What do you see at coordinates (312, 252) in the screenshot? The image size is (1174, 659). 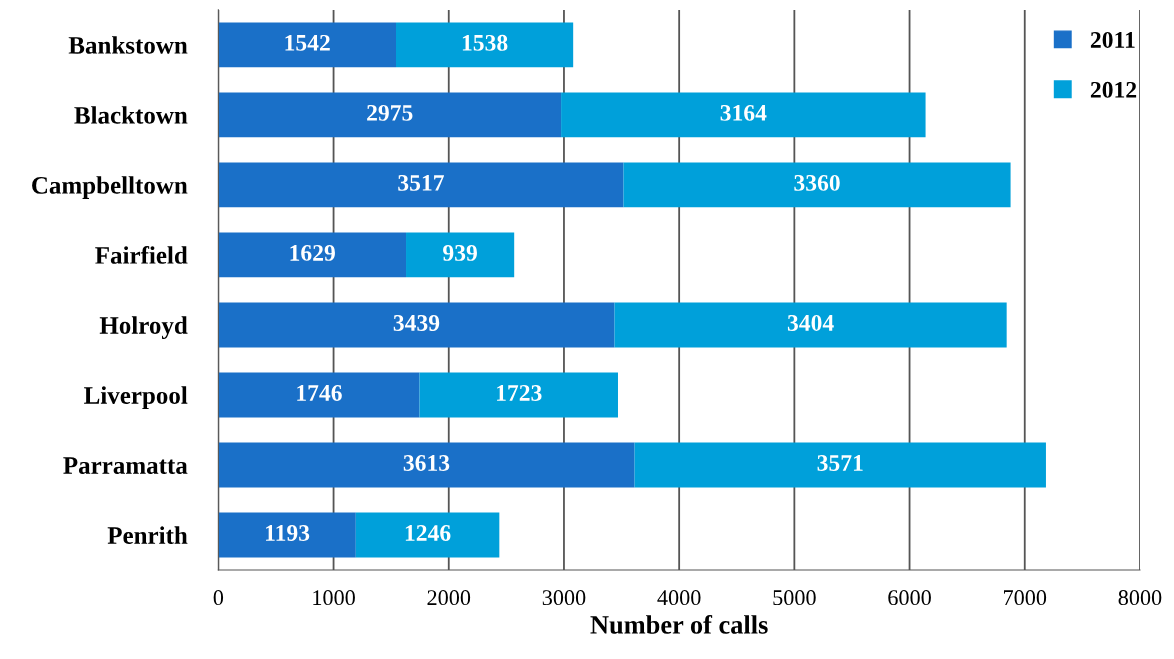 I see `data-label: 1629` at bounding box center [312, 252].